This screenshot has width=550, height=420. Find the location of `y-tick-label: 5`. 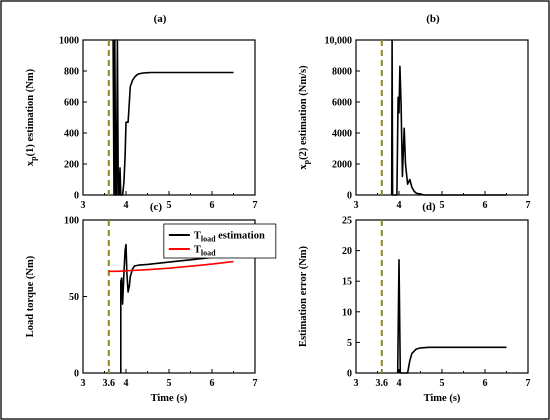

y-tick-label: 5 is located at coordinates (349, 343).